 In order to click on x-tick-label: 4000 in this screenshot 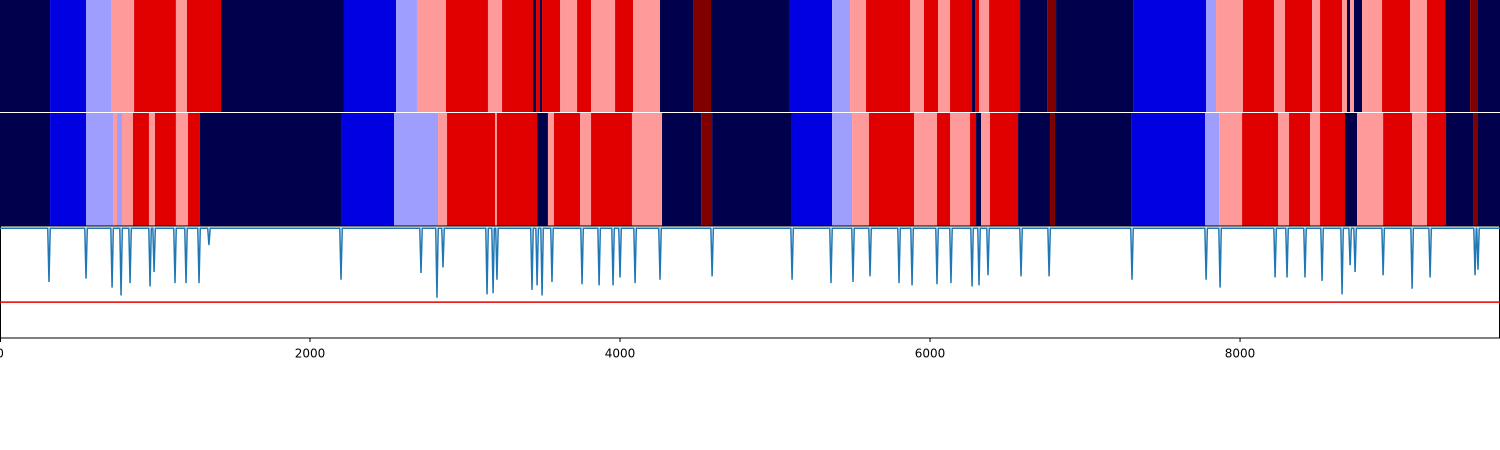, I will do `click(620, 354)`.